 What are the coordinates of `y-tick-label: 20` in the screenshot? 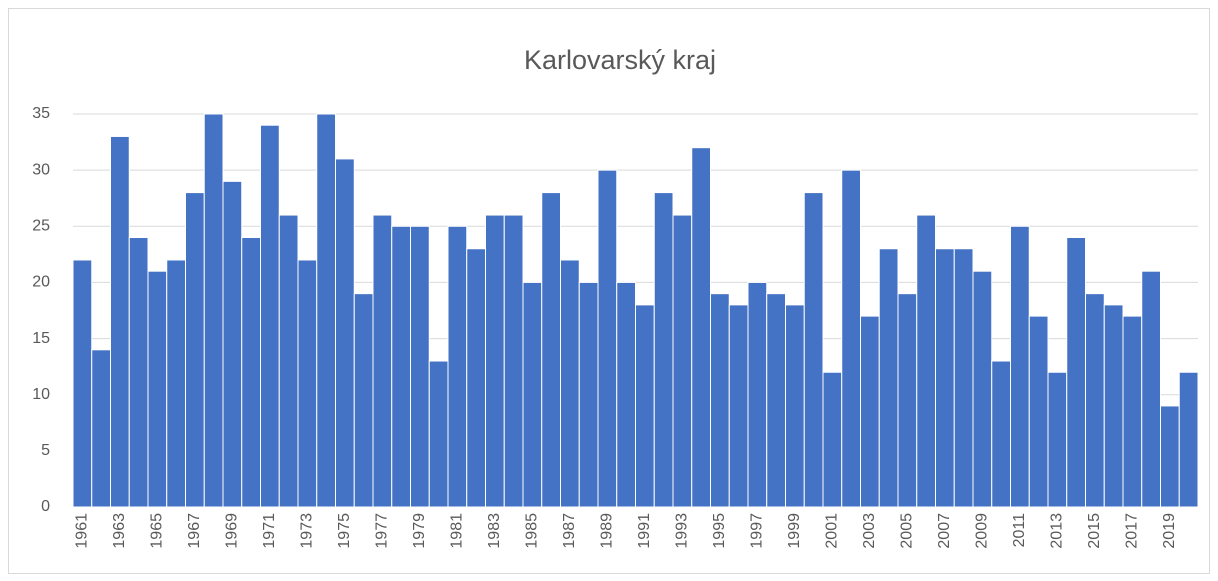 It's located at (41, 282).